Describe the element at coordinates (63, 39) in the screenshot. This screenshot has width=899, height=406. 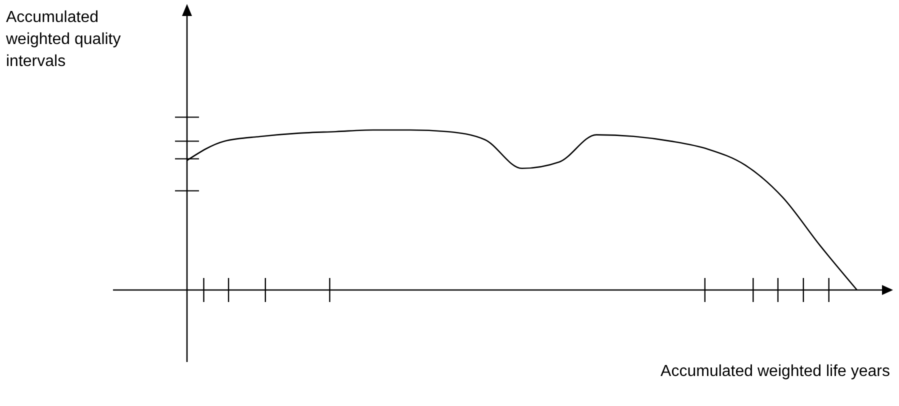
I see `y-axis-title: Accumulated weighted quality intervals` at that location.